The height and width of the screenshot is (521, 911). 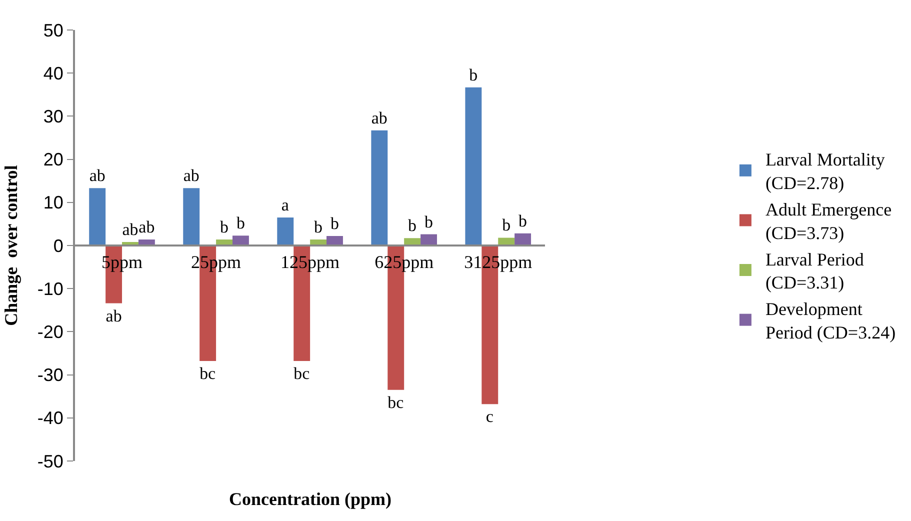 I want to click on y-tick-label: -30, so click(x=50, y=375).